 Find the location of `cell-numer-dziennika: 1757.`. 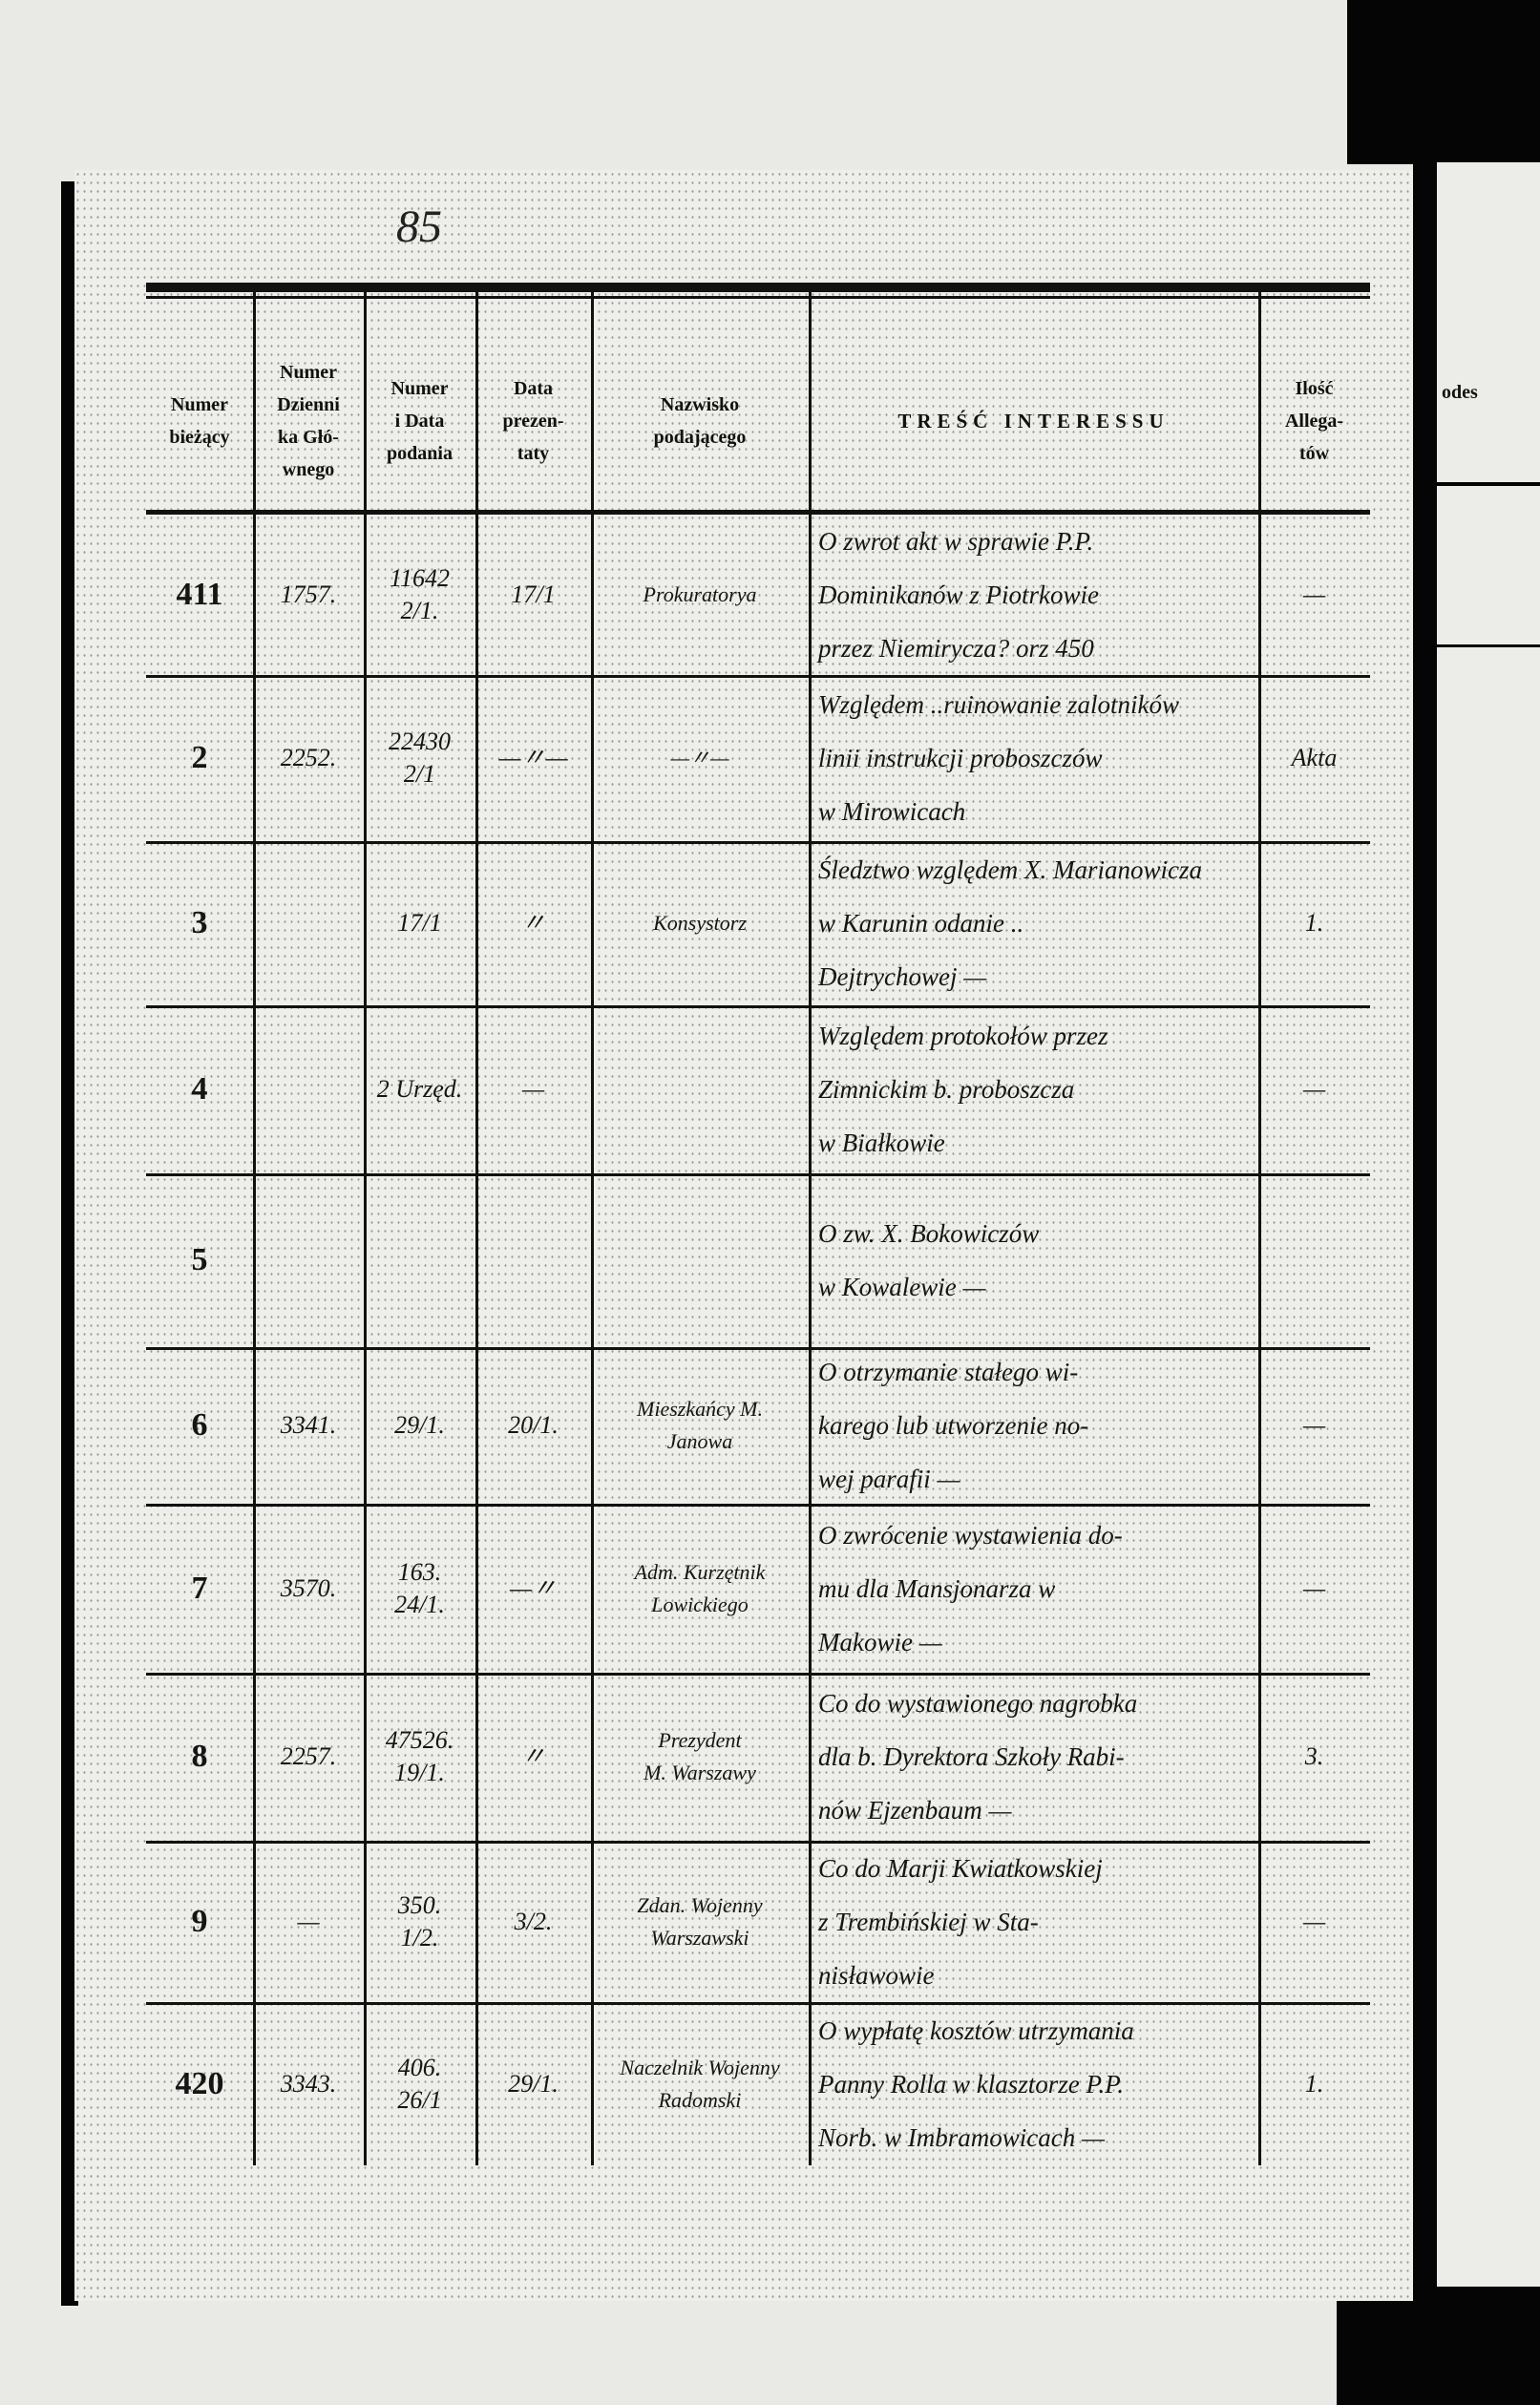

cell-numer-dziennika: 1757. is located at coordinates (308, 594).